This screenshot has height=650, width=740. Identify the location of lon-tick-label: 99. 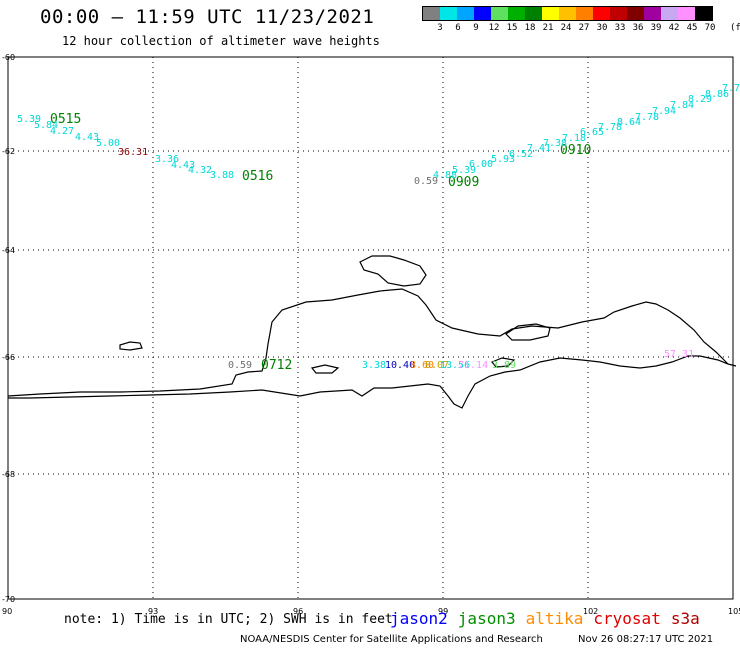
(443, 611).